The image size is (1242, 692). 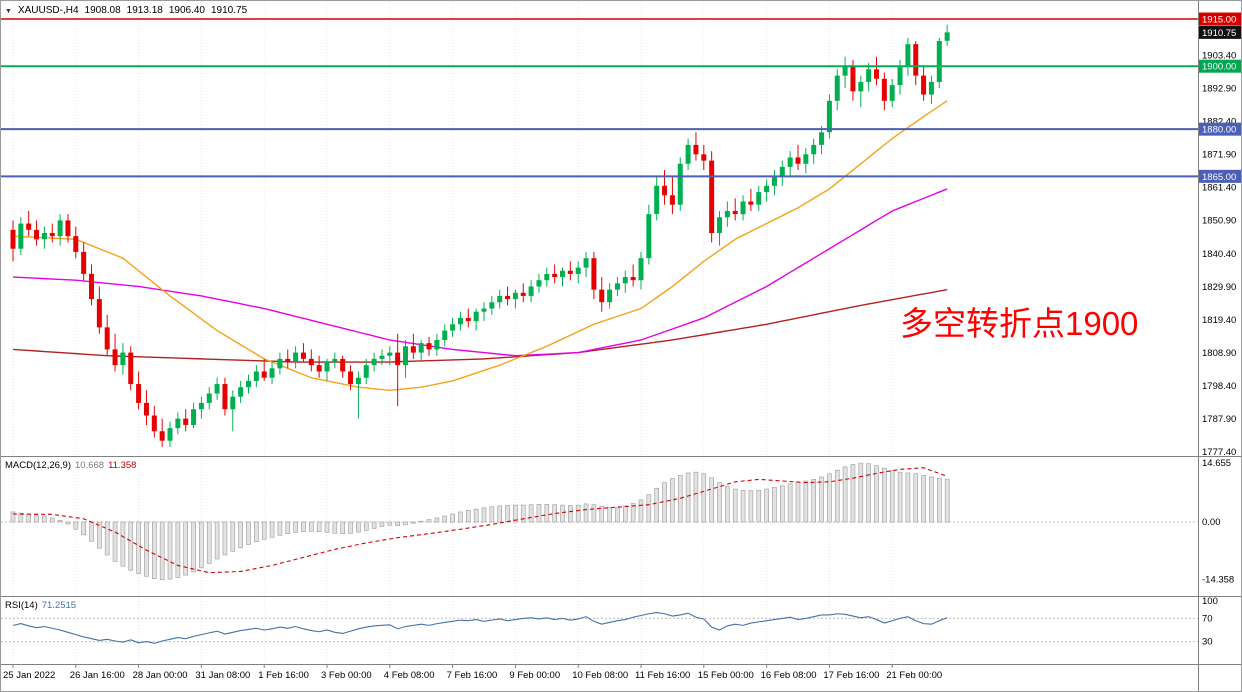 I want to click on macd-name: MACD(12,26,9), so click(x=38, y=465).